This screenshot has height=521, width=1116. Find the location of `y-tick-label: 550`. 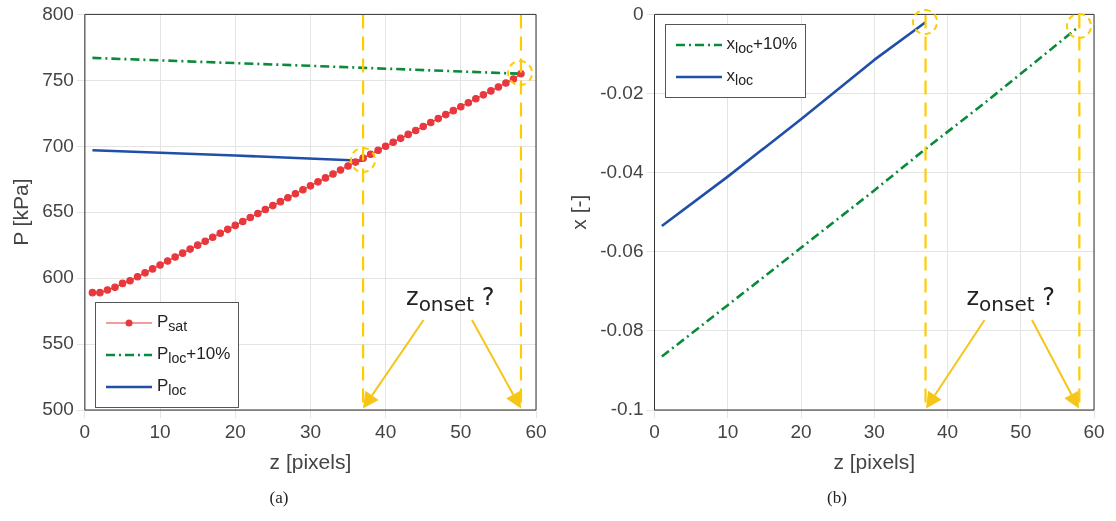

y-tick-label: 550 is located at coordinates (58, 343).